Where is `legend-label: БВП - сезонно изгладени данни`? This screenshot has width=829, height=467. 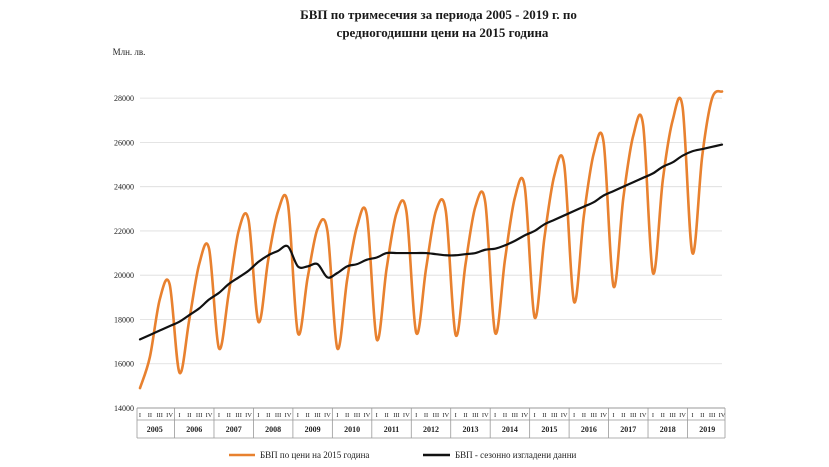
legend-label: БВП - сезонно изгладени данни is located at coordinates (516, 455).